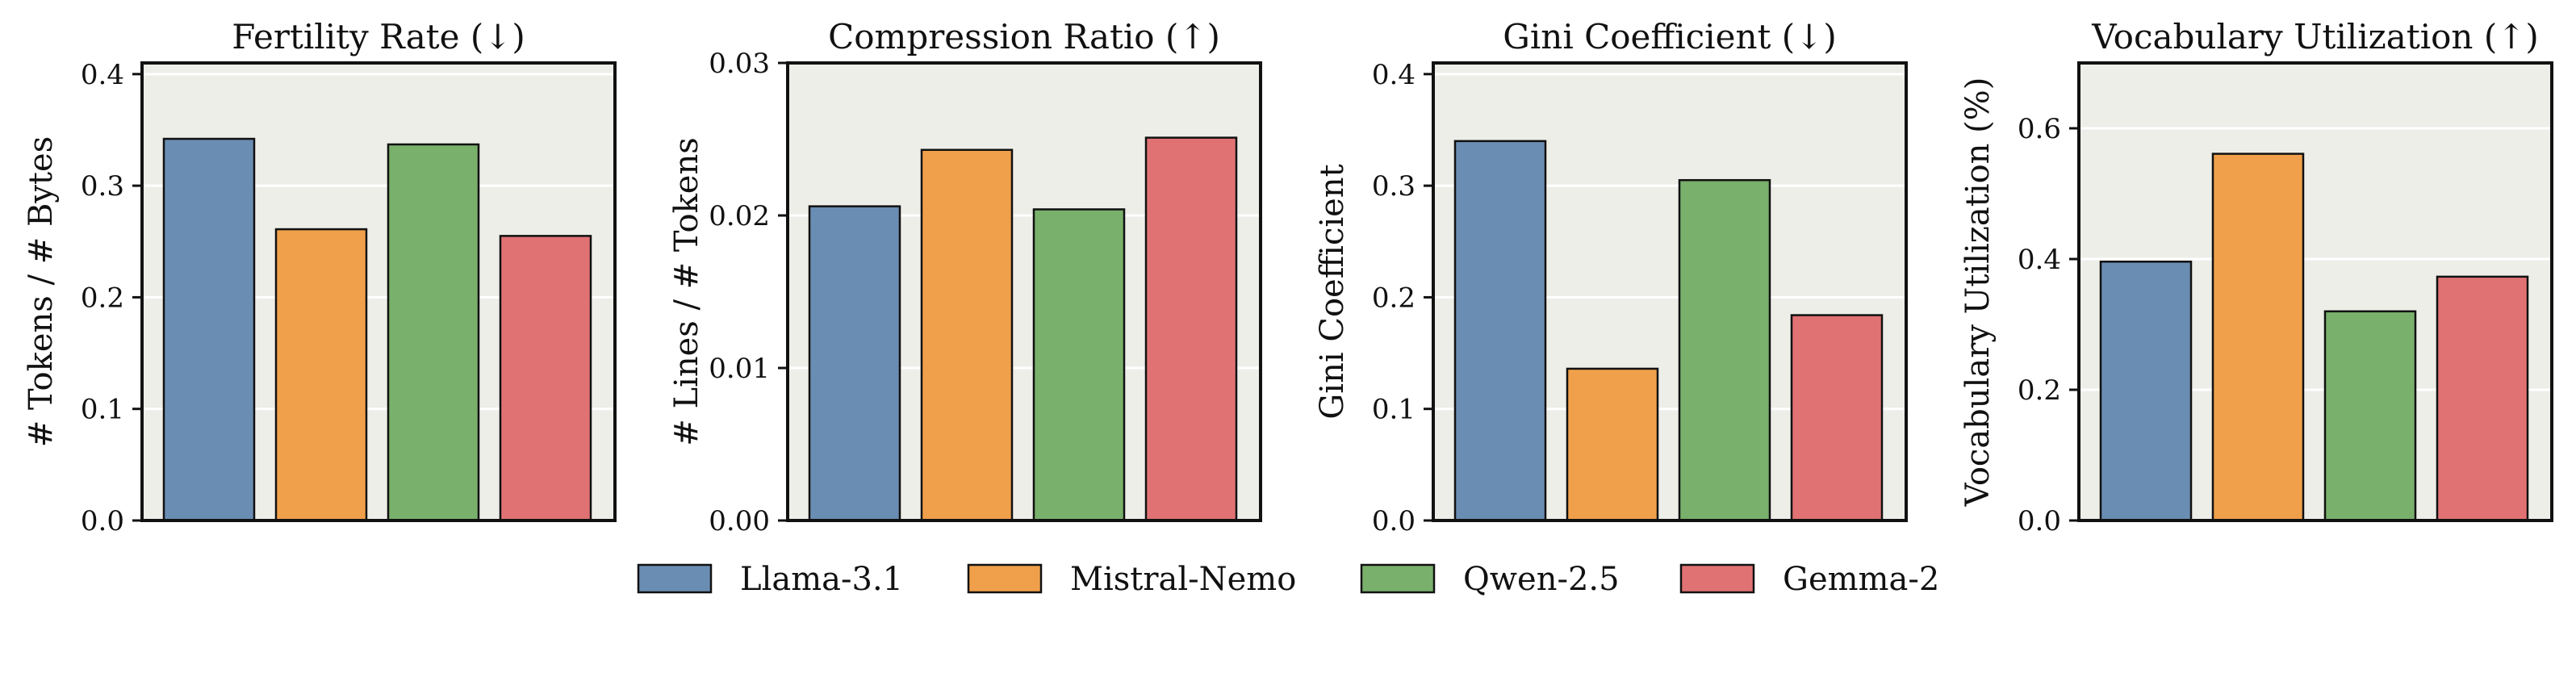 Image resolution: width=2576 pixels, height=694 pixels. I want to click on legend-label: Gemma-2, so click(1861, 579).